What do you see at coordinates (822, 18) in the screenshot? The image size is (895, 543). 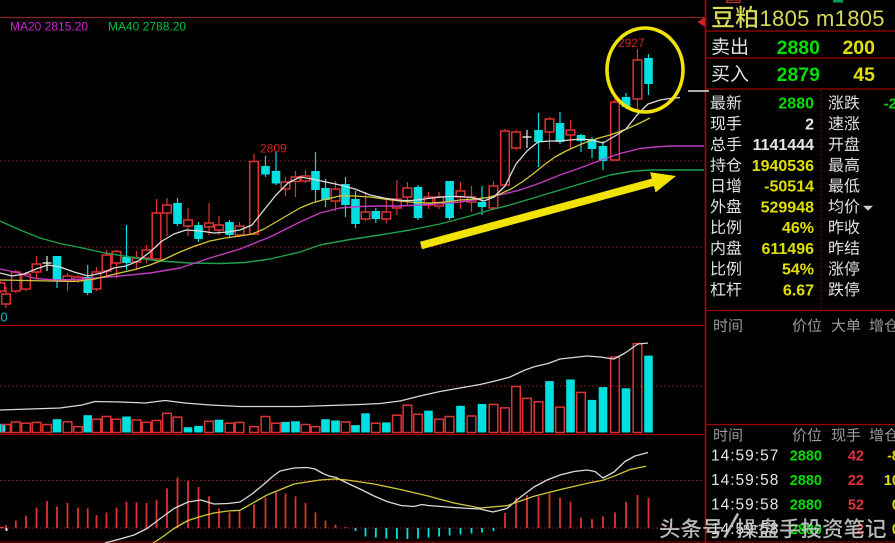 I see `svg-text: 1805 m1805` at bounding box center [822, 18].